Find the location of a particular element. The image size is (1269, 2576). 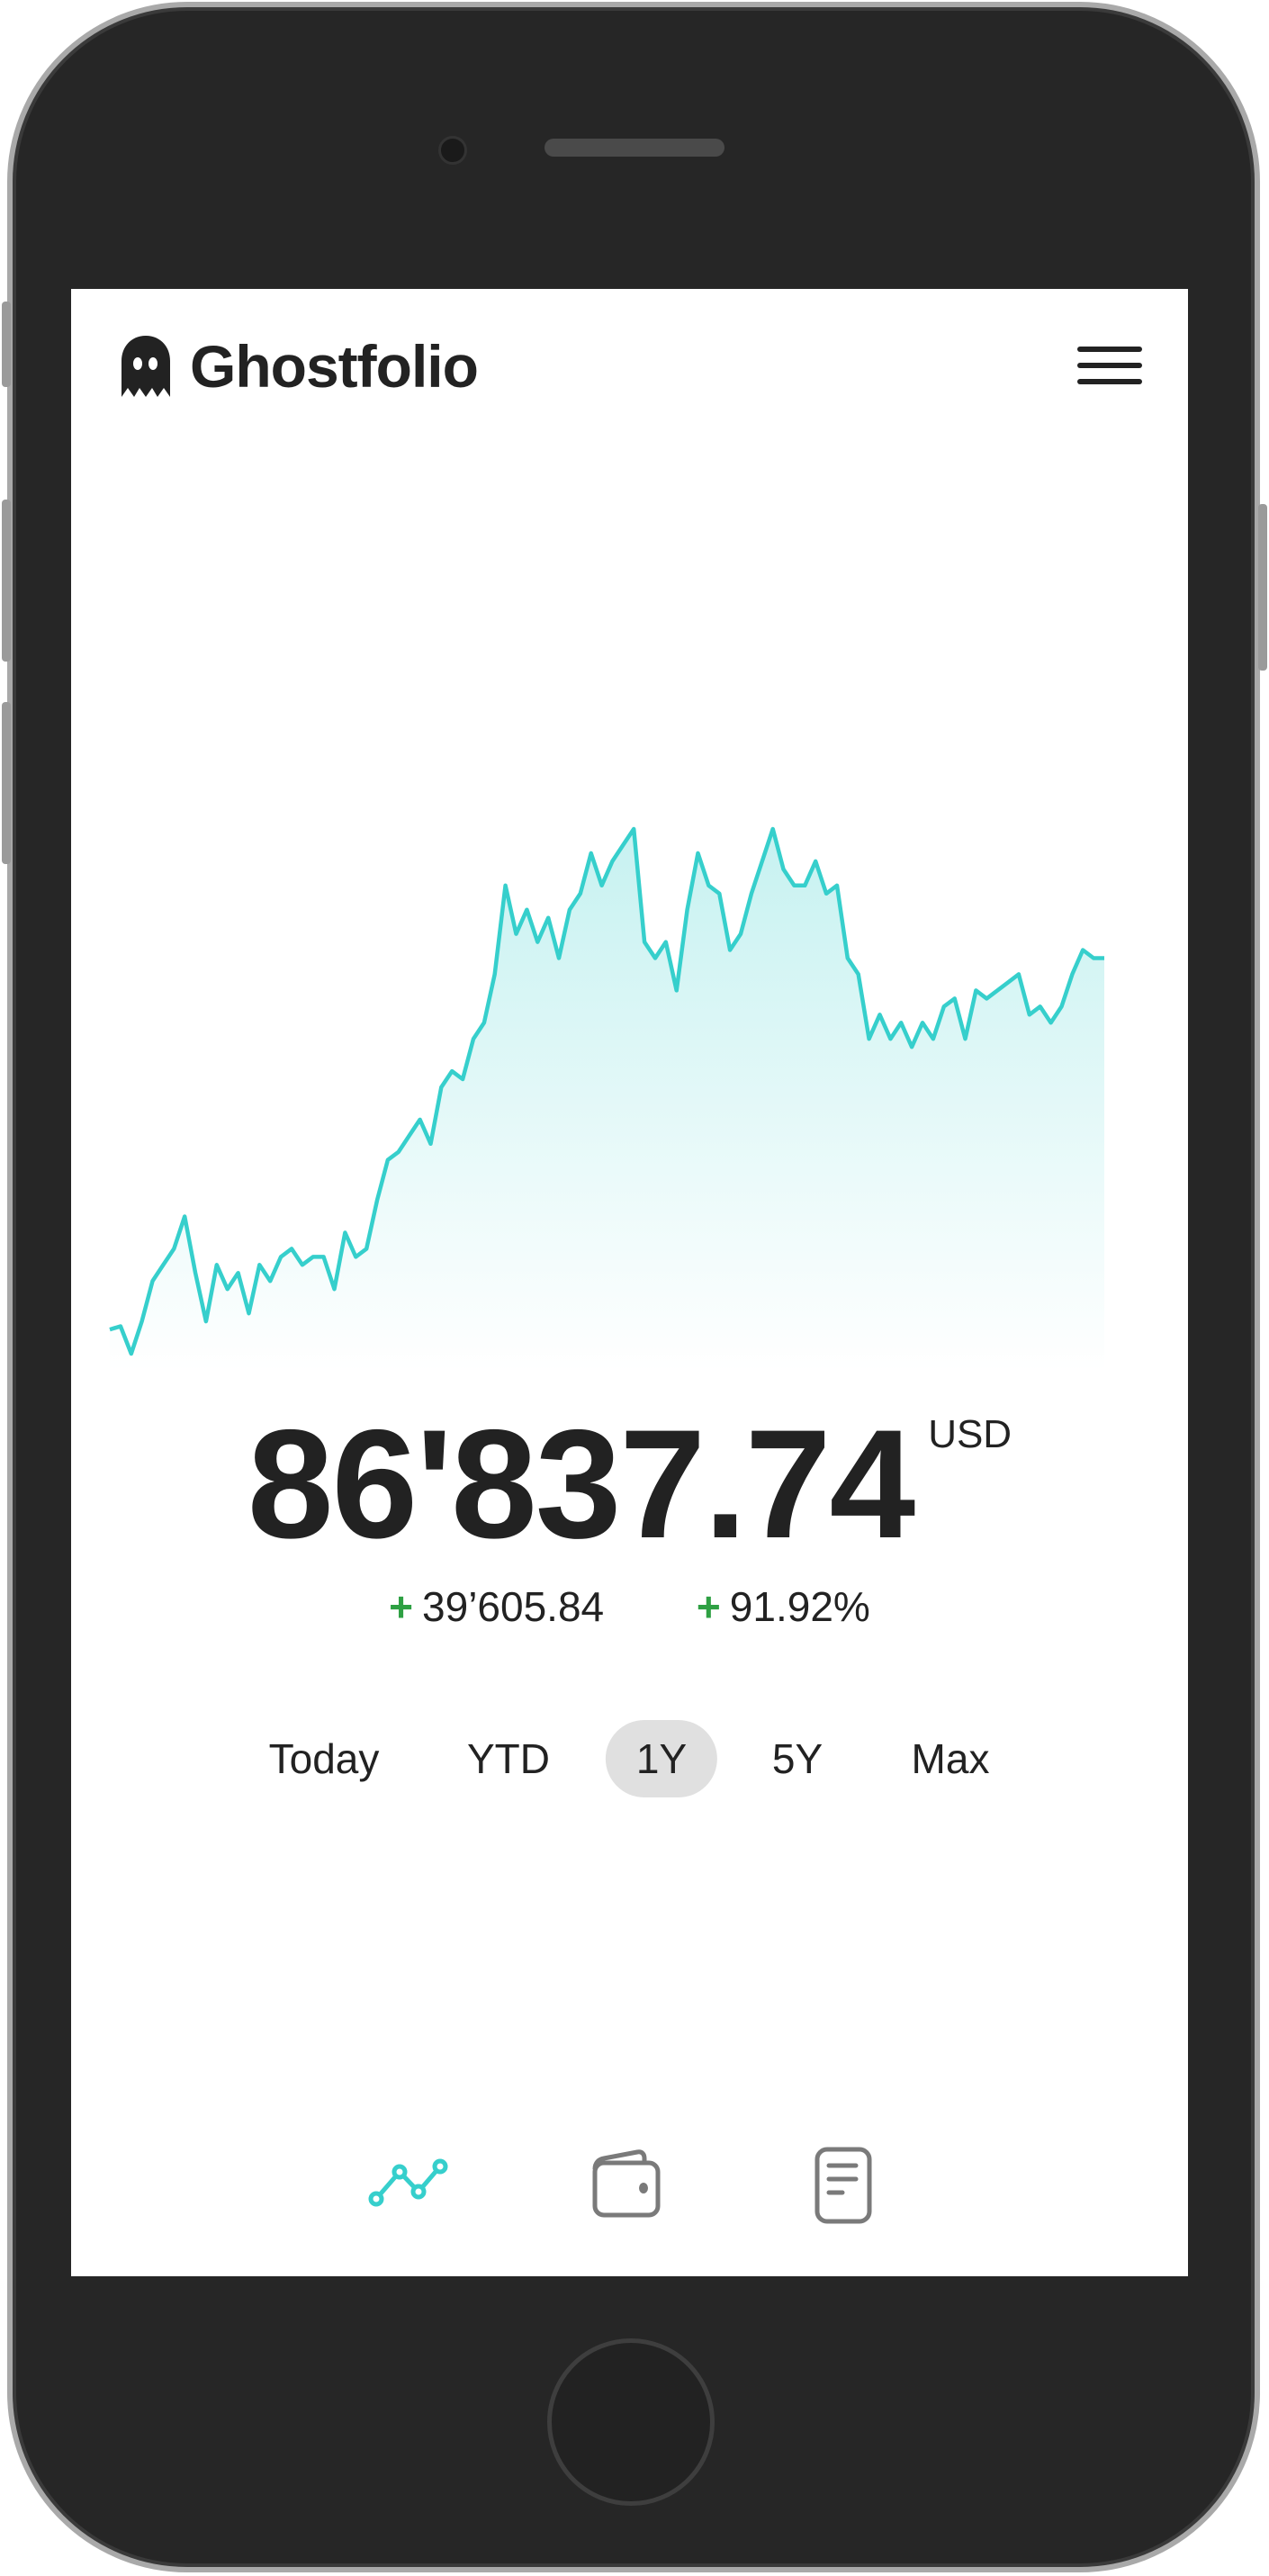

absolute-change: +39’605.84 is located at coordinates (497, 1606).